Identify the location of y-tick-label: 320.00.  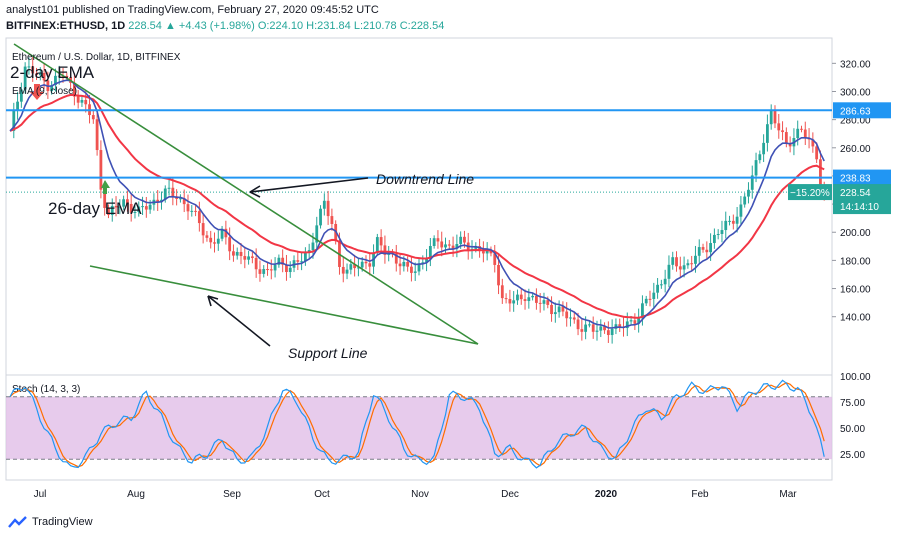
(855, 64).